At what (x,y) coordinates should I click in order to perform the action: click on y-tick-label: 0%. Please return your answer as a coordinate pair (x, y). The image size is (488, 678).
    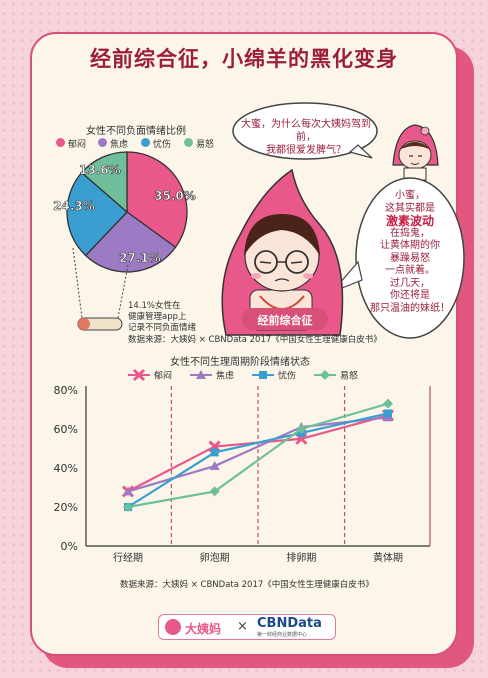
    Looking at the image, I should click on (69, 546).